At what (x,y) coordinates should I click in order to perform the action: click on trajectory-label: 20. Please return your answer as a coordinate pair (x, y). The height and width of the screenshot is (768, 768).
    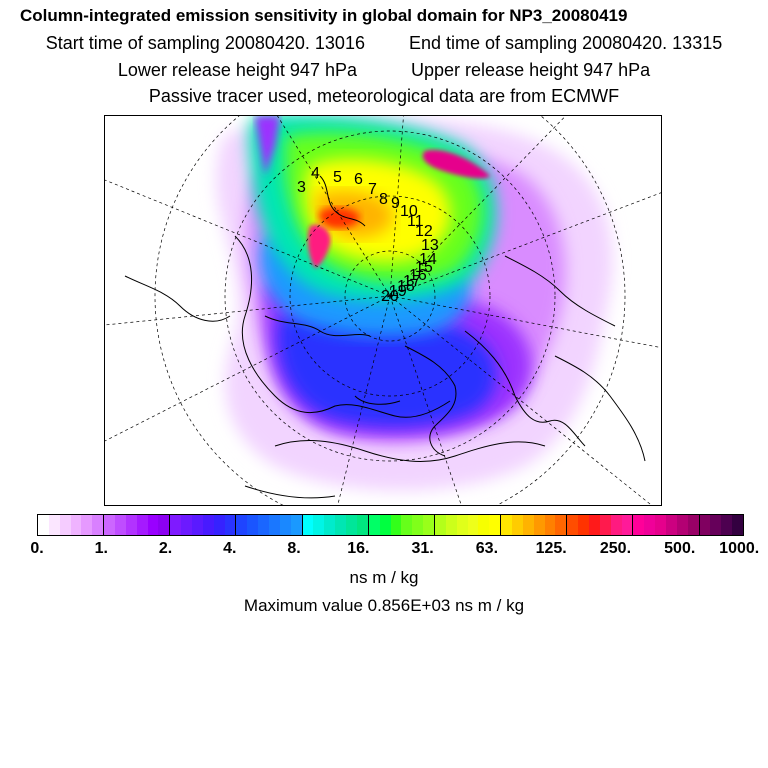
    Looking at the image, I should click on (390, 296).